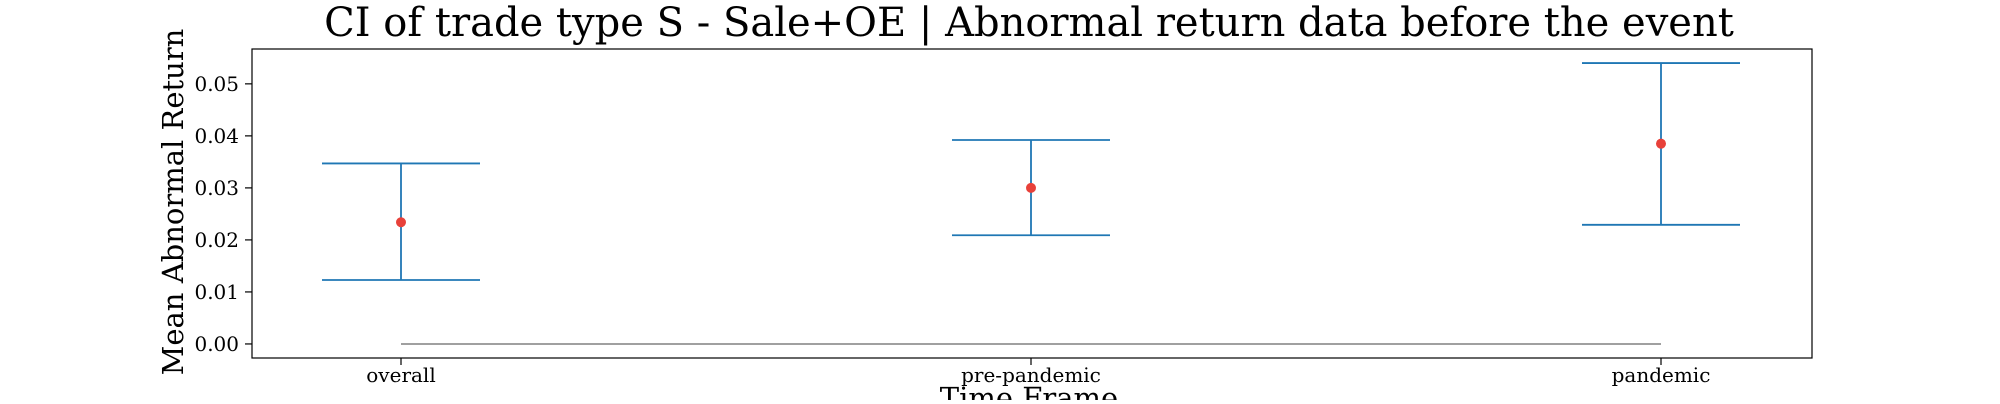 The height and width of the screenshot is (404, 2000). Describe the element at coordinates (400, 375) in the screenshot. I see `x-tick-label: overall` at that location.